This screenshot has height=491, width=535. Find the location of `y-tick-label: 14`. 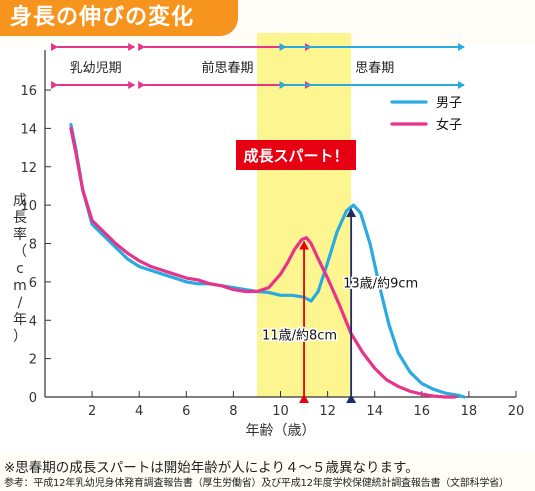

y-tick-label: 14 is located at coordinates (28, 129).